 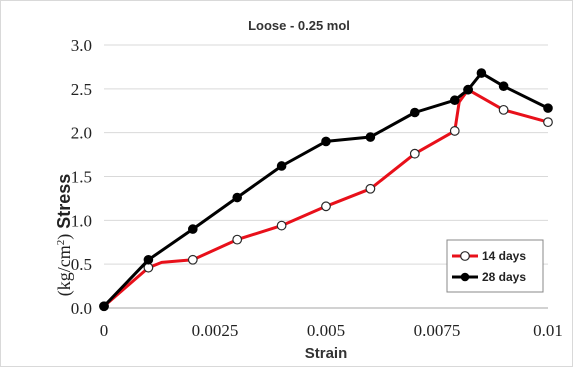 What do you see at coordinates (504, 256) in the screenshot?
I see `legend-label: 14 days` at bounding box center [504, 256].